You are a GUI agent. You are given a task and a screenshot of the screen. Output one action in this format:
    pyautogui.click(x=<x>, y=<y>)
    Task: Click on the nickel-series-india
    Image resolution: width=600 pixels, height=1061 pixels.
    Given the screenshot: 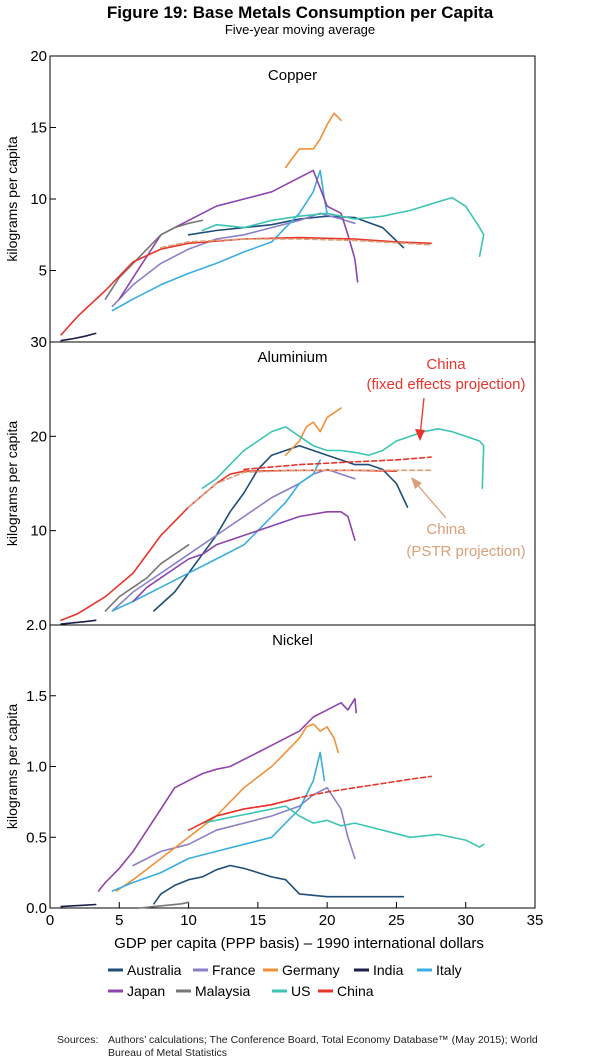 What is the action you would take?
    pyautogui.click(x=78, y=905)
    